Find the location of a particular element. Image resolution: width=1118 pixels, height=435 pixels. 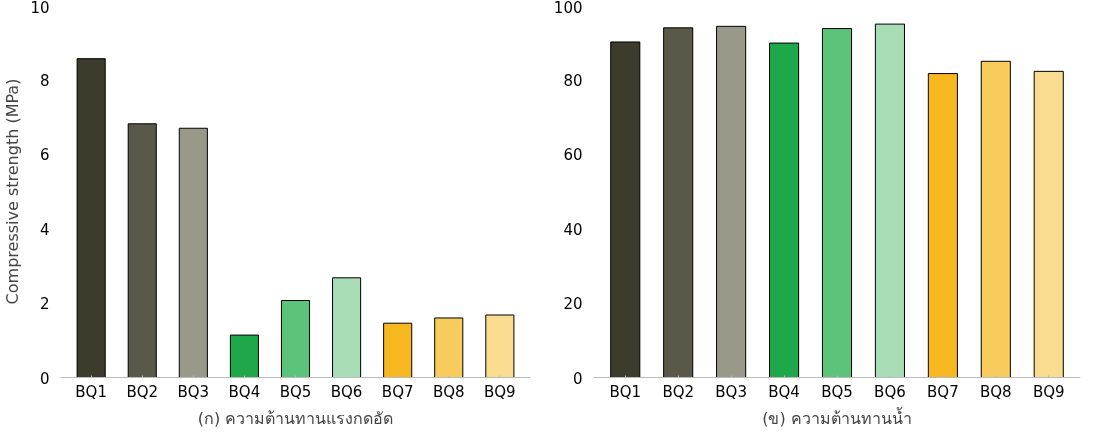

y-tick-label: 80 is located at coordinates (573, 80).